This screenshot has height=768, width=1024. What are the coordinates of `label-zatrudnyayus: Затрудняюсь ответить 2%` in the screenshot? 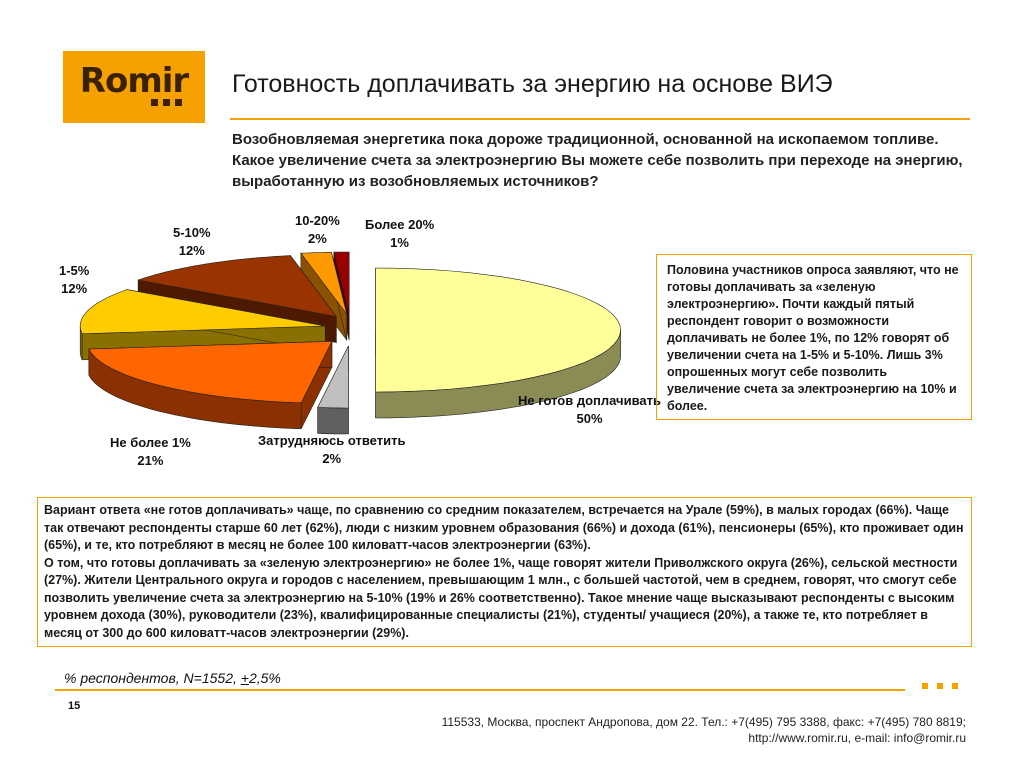 It's located at (331, 450).